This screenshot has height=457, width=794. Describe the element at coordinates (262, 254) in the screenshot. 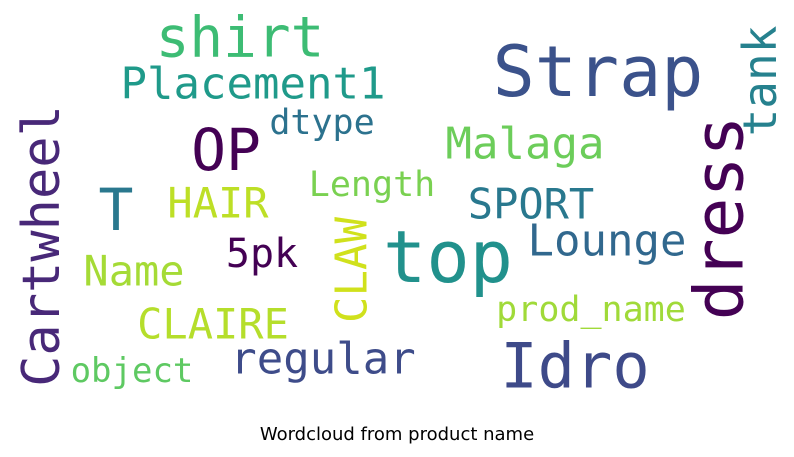

I see `word-5pk: 5pk` at that location.